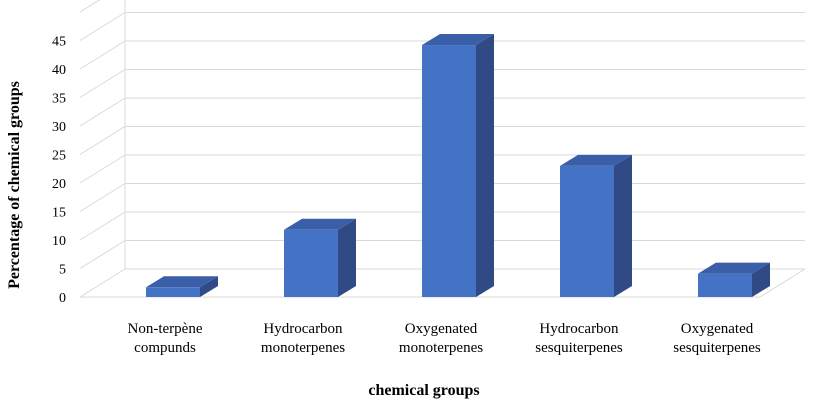  I want to click on y-tick-label: 0, so click(62, 298).